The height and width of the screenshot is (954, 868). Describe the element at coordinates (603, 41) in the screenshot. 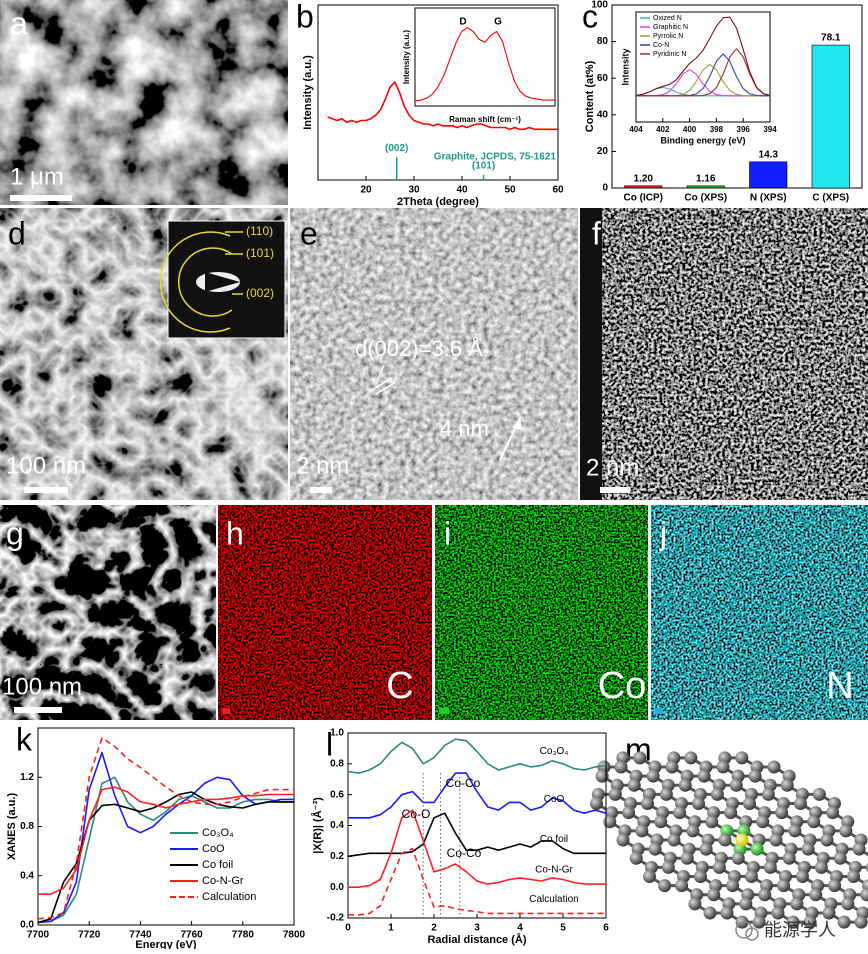

I see `y-tick-label: 80` at that location.